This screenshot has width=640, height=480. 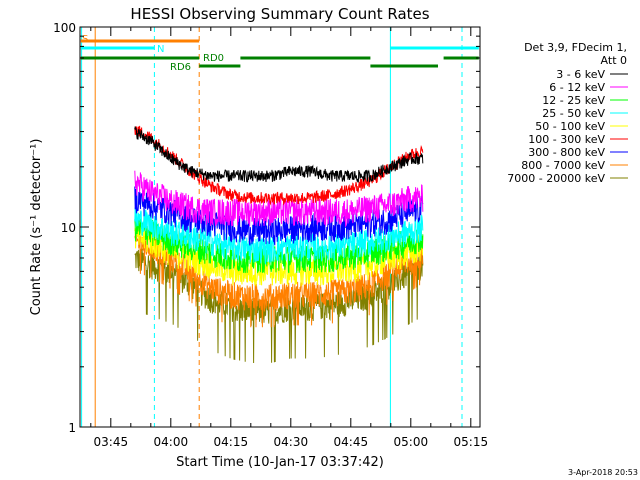 I want to click on x-tick-label: 04:15, so click(x=231, y=442).